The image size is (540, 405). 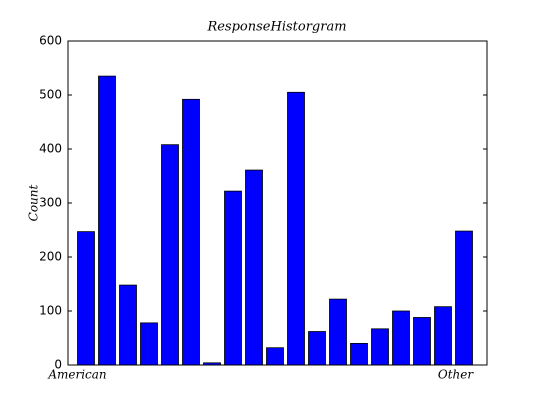 What do you see at coordinates (50, 203) in the screenshot?
I see `y-tick-label: 300` at bounding box center [50, 203].